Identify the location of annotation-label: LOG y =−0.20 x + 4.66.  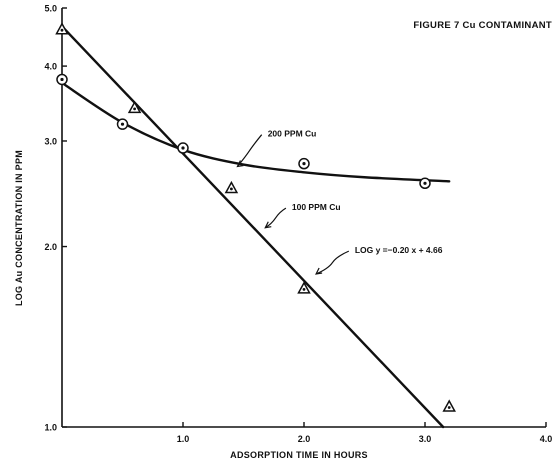
(399, 250).